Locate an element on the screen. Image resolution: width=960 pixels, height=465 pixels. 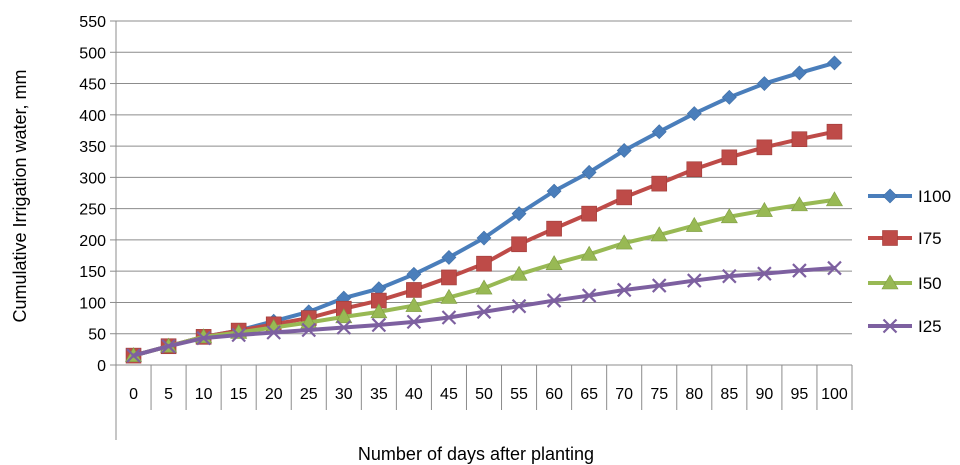
legend-item-i25: I25 is located at coordinates (905, 326).